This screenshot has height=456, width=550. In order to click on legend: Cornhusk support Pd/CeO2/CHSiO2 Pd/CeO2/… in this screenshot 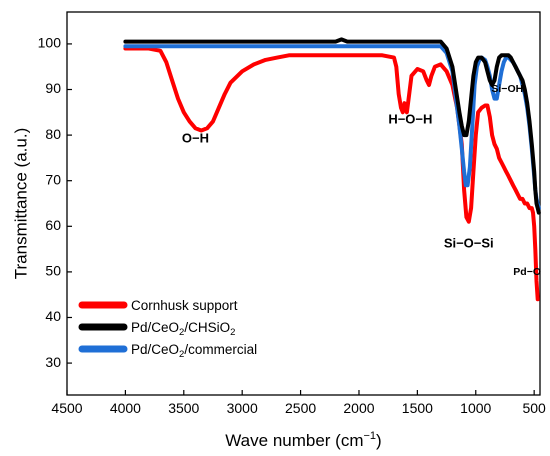, I will do `click(167, 329)`.